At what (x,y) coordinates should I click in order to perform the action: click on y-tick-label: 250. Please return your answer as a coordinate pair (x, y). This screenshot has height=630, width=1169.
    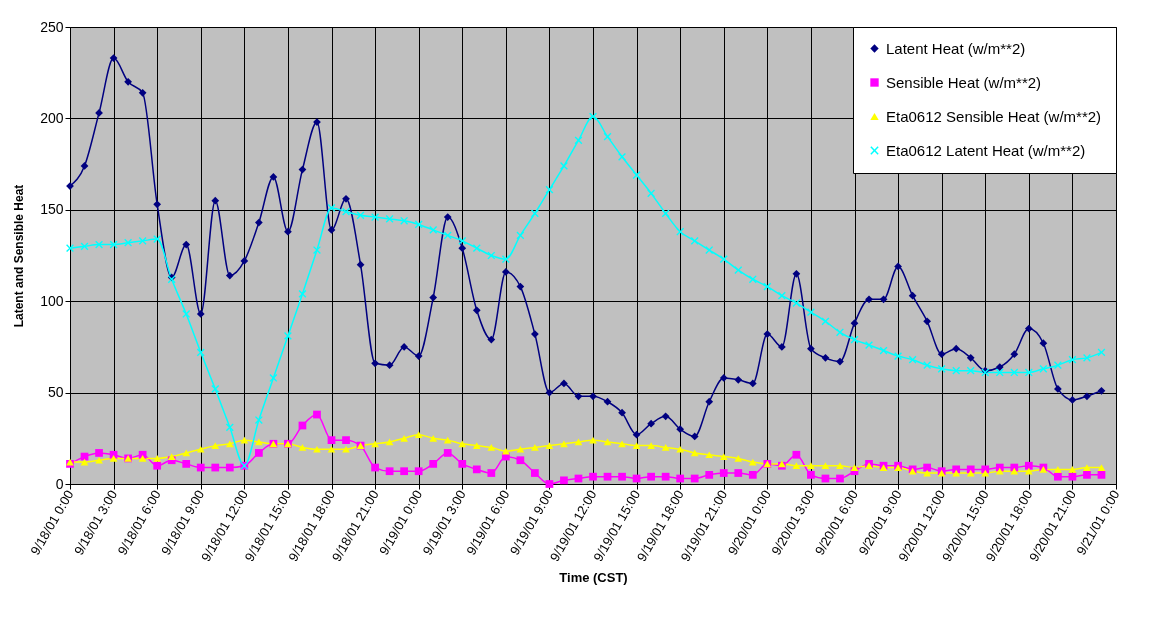
    Looking at the image, I should click on (52, 26).